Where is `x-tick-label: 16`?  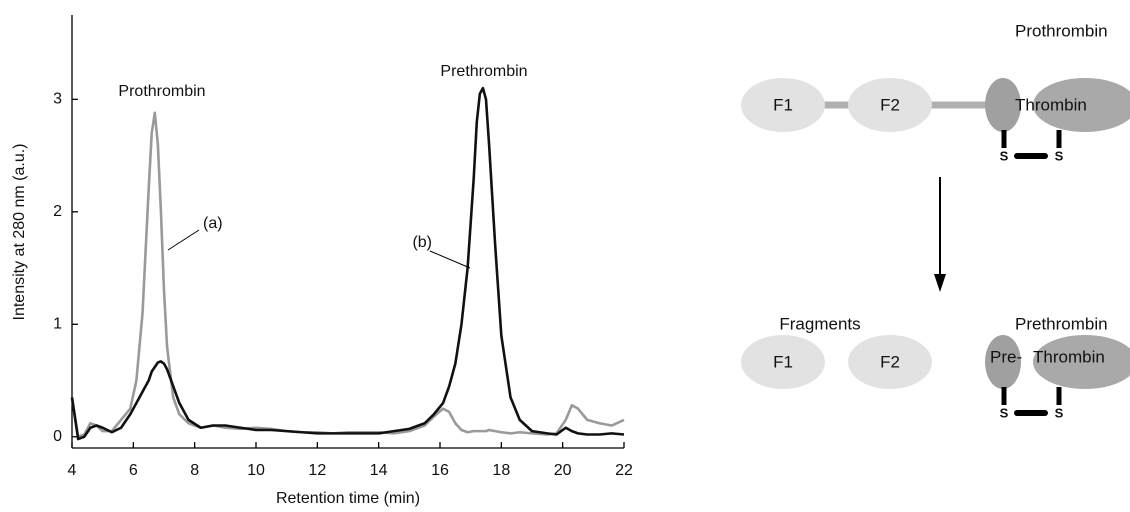
x-tick-label: 16 is located at coordinates (440, 470).